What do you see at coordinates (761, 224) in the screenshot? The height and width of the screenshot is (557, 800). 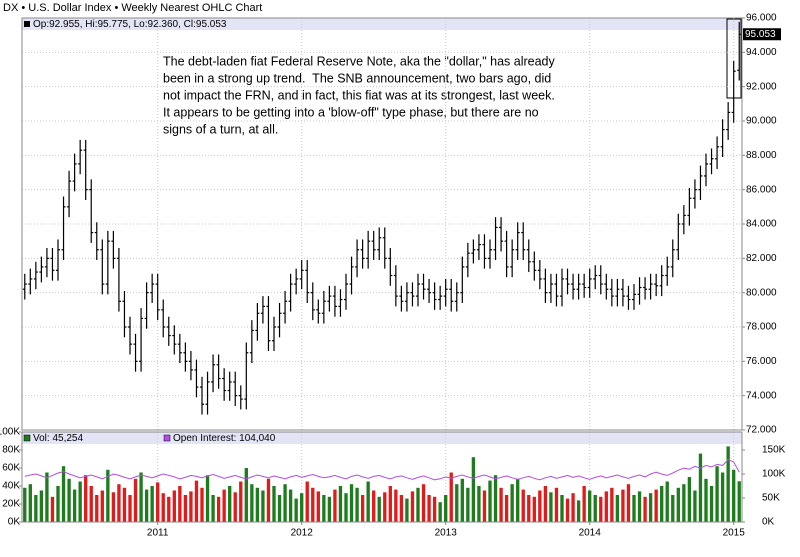 I see `y-tick-label: 84.000` at bounding box center [761, 224].